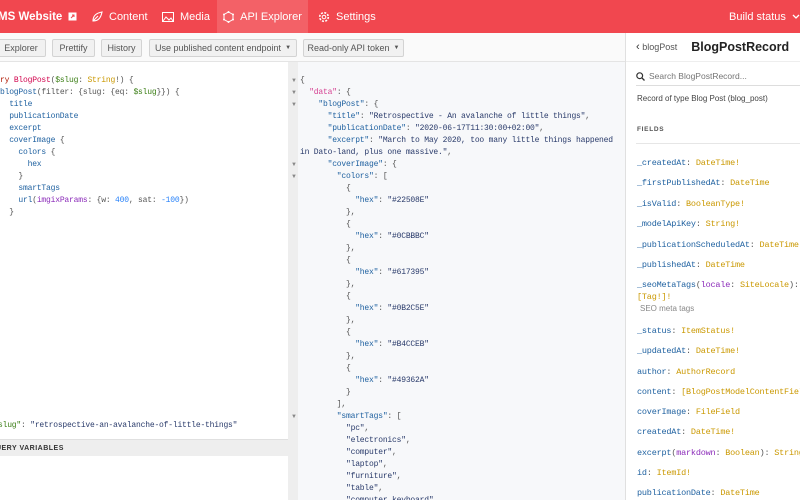 The image size is (800, 500). What do you see at coordinates (408, 236) in the screenshot?
I see `code-token: "#0CBBBC"` at bounding box center [408, 236].